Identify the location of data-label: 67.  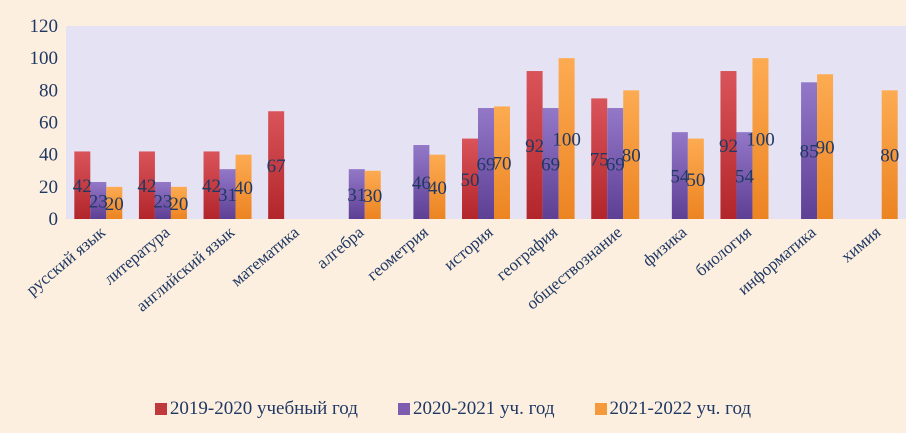
(276, 166).